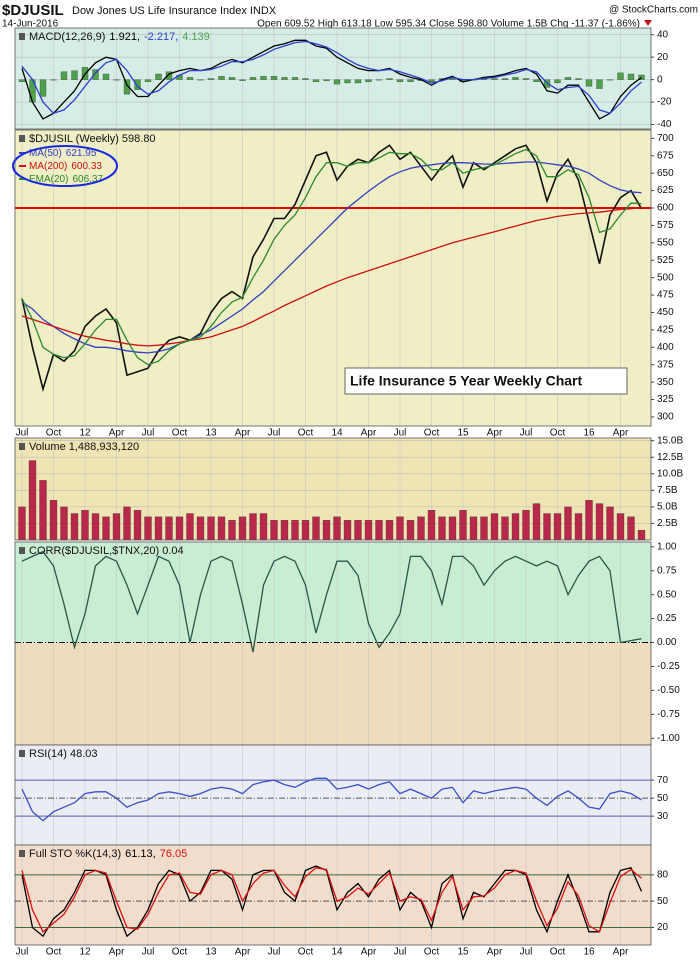 Image resolution: width=700 pixels, height=967 pixels. What do you see at coordinates (92, 139) in the screenshot?
I see `panel-label: $DJUSIL (Weekly) 598.80` at bounding box center [92, 139].